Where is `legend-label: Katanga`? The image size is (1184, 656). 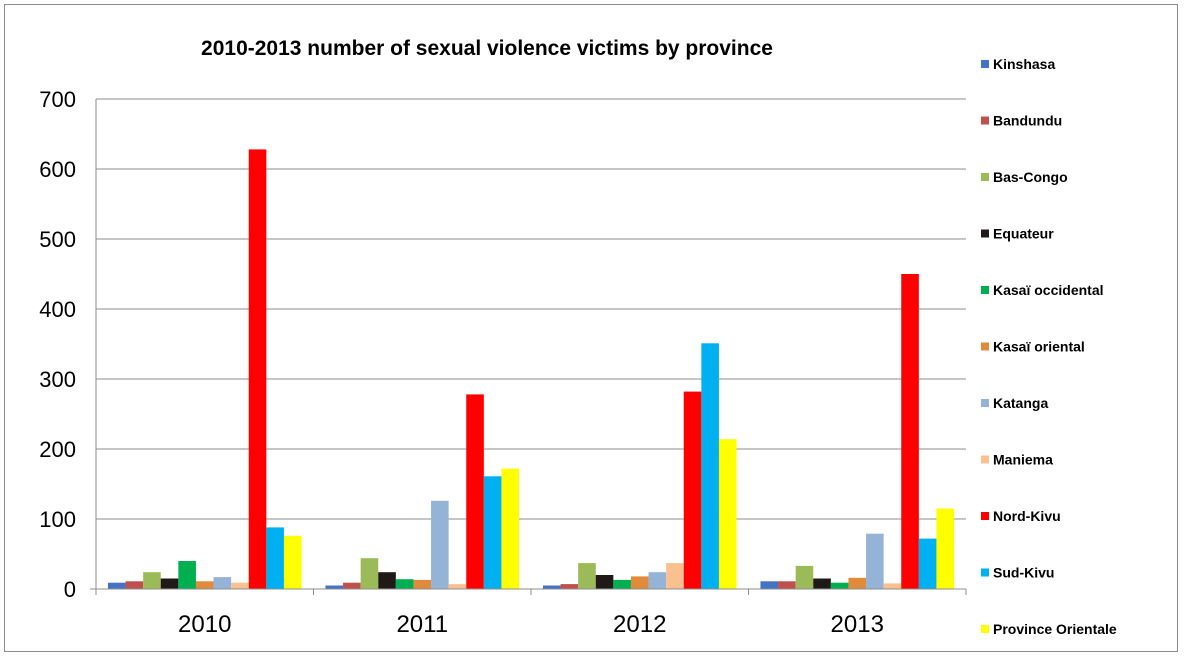 legend-label: Katanga is located at coordinates (1020, 403).